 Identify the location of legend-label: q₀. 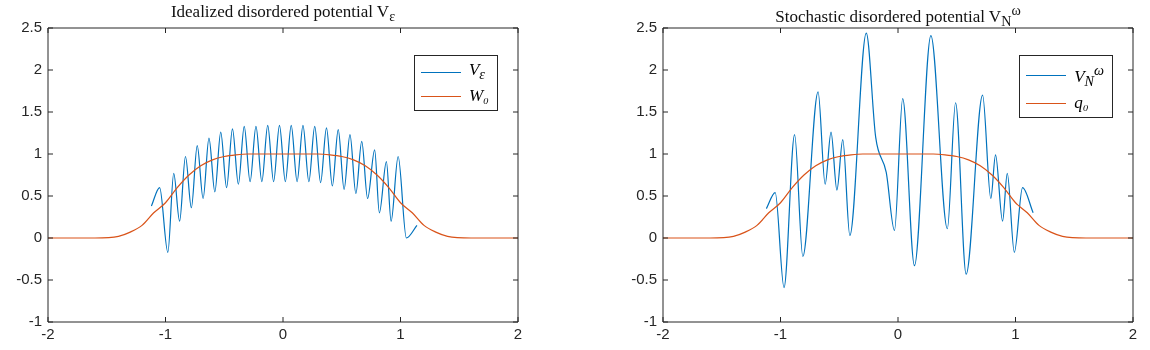
(1081, 103).